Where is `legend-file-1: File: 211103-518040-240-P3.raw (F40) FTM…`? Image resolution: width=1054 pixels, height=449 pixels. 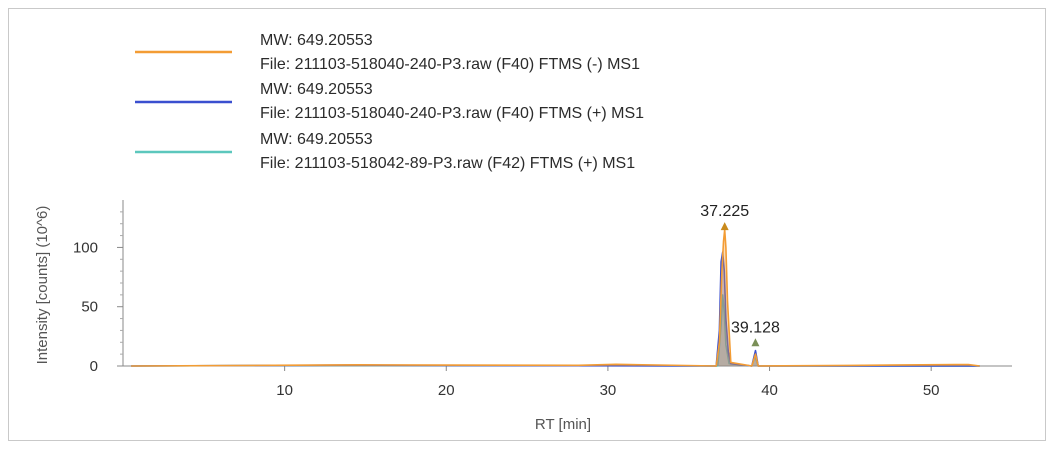
legend-file-1: File: 211103-518040-240-P3.raw (F40) FTM… is located at coordinates (450, 64).